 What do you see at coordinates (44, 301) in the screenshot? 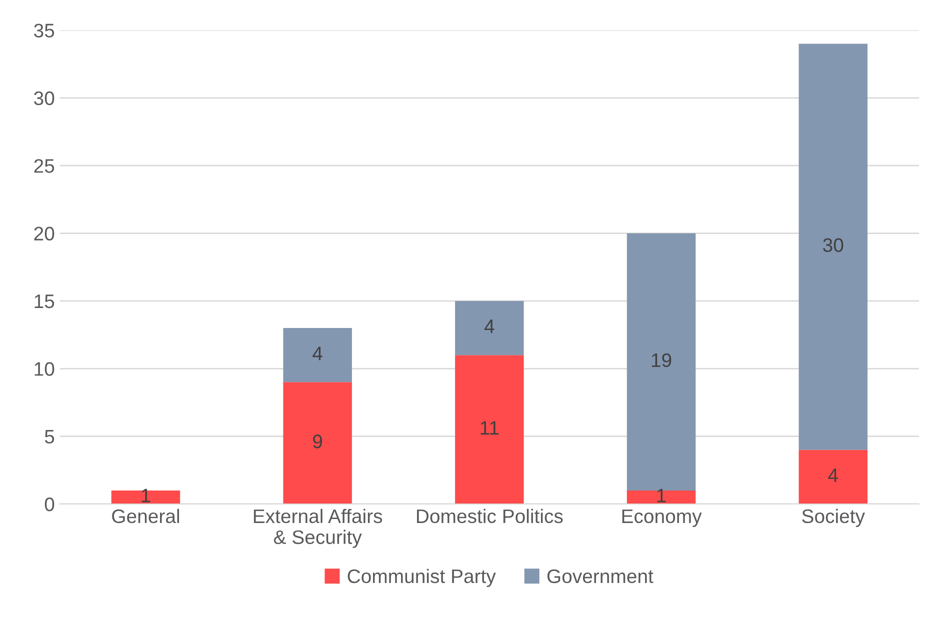
I see `y-tick-label: 15` at bounding box center [44, 301].